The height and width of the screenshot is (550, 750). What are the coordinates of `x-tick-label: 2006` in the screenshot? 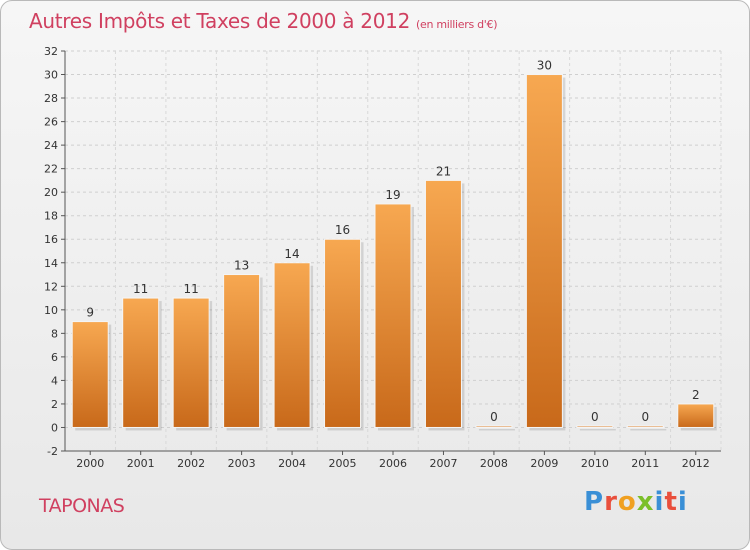 It's located at (393, 463).